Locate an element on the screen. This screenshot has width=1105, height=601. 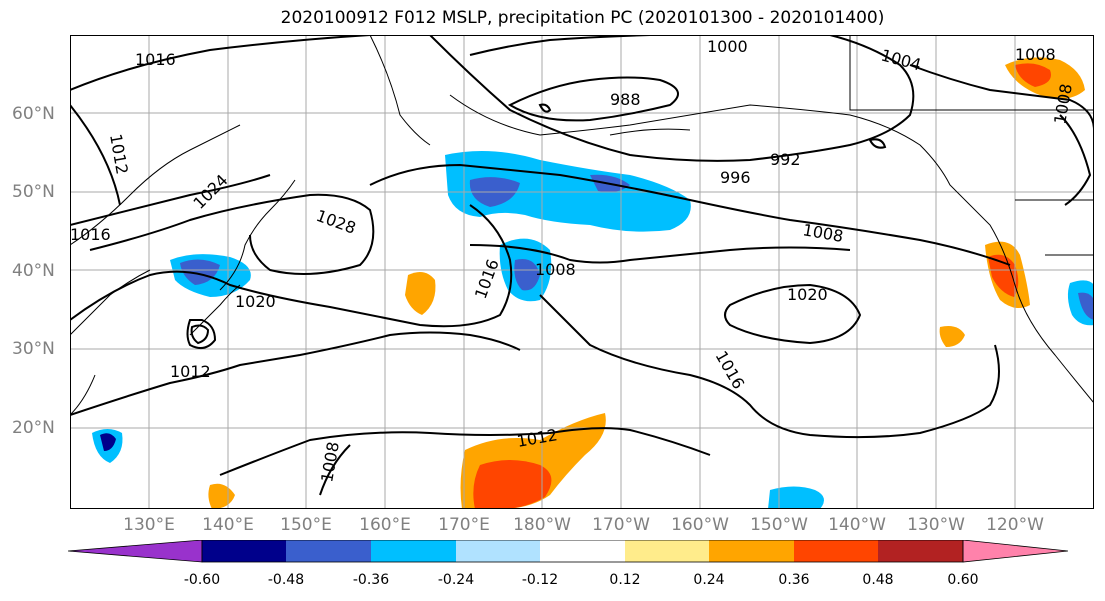
isobar-label: 1012 is located at coordinates (190, 371).